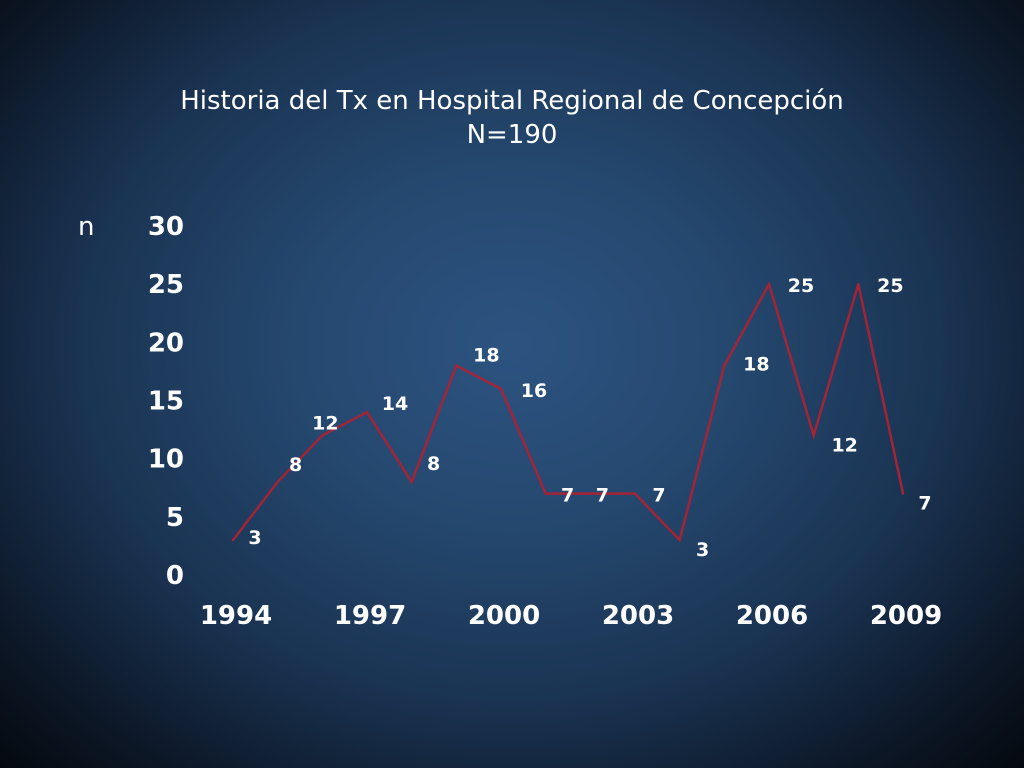 Image resolution: width=1024 pixels, height=768 pixels. I want to click on data-label: 14, so click(395, 404).